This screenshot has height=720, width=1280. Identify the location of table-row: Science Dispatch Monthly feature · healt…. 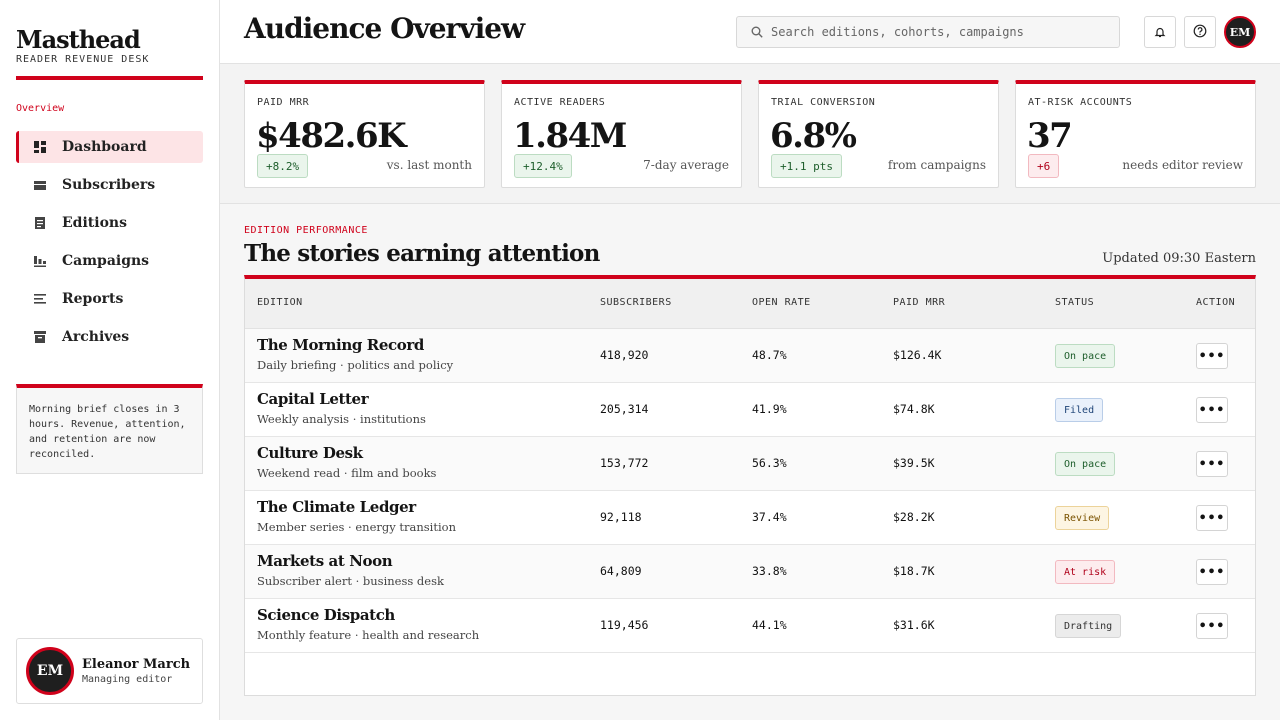
(750, 626).